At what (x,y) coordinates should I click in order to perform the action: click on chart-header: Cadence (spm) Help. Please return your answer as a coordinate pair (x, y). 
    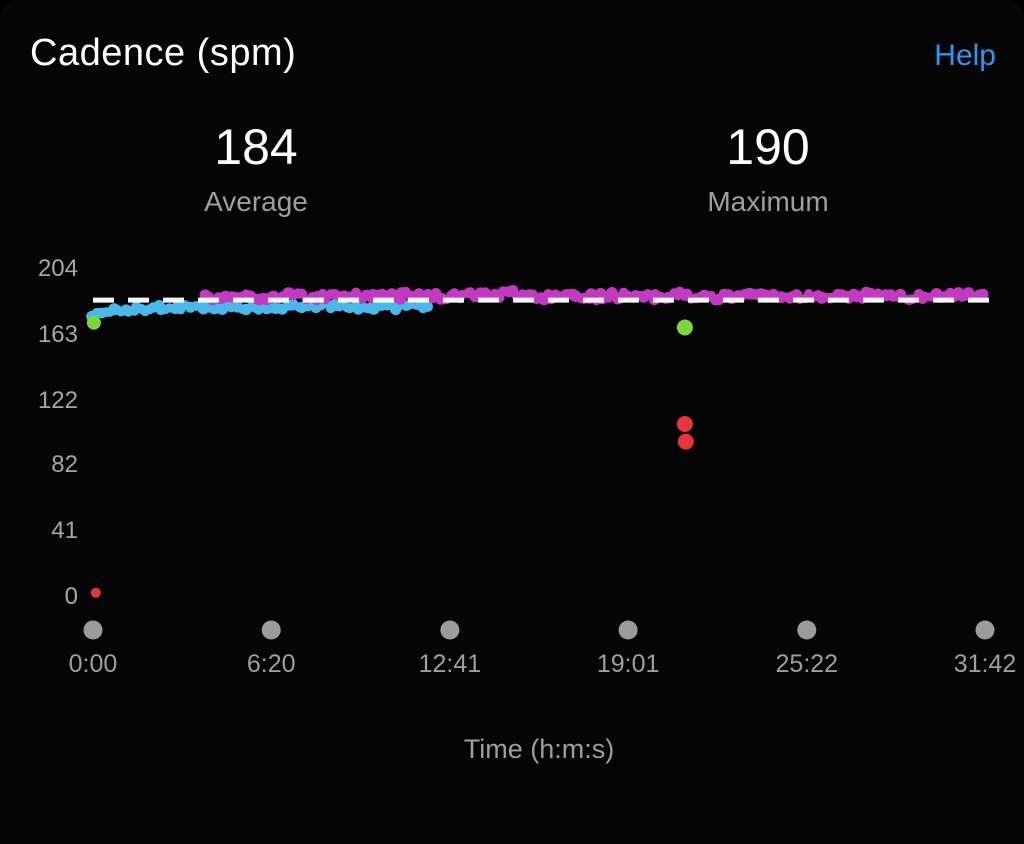
    Looking at the image, I should click on (513, 53).